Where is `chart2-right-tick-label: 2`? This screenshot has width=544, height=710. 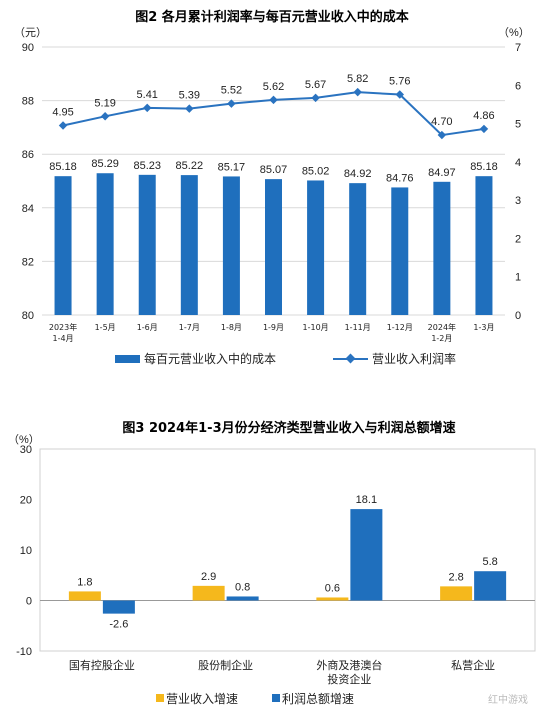 chart2-right-tick-label: 2 is located at coordinates (518, 239).